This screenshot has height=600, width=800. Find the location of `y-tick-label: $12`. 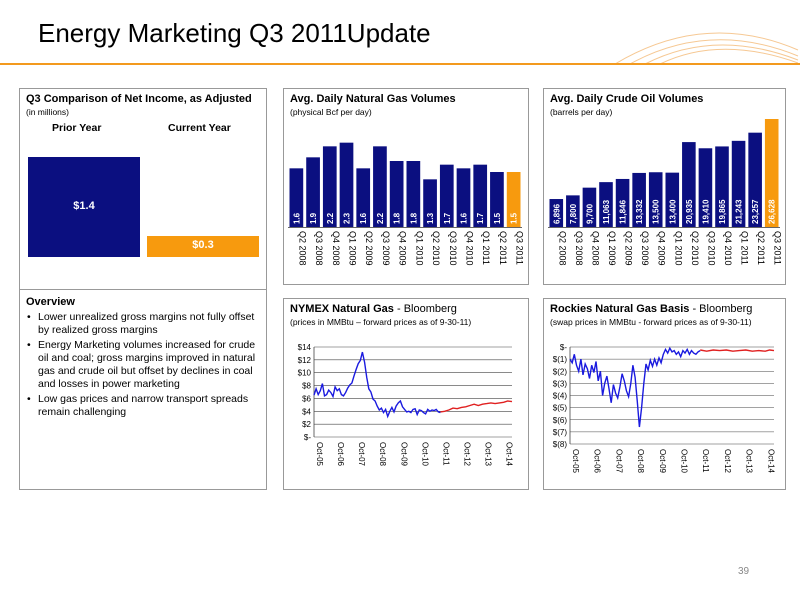

y-tick-label: $12 is located at coordinates (305, 360).